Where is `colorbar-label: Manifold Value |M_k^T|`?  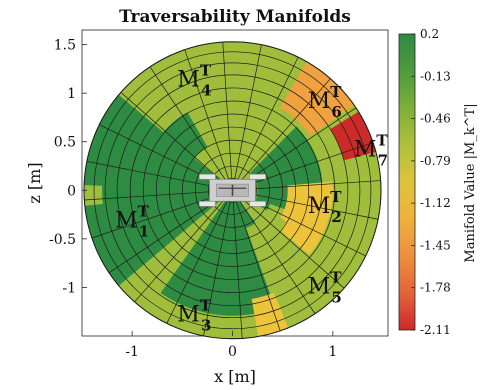 colorbar-label: Manifold Value |M_k^T| is located at coordinates (470, 182).